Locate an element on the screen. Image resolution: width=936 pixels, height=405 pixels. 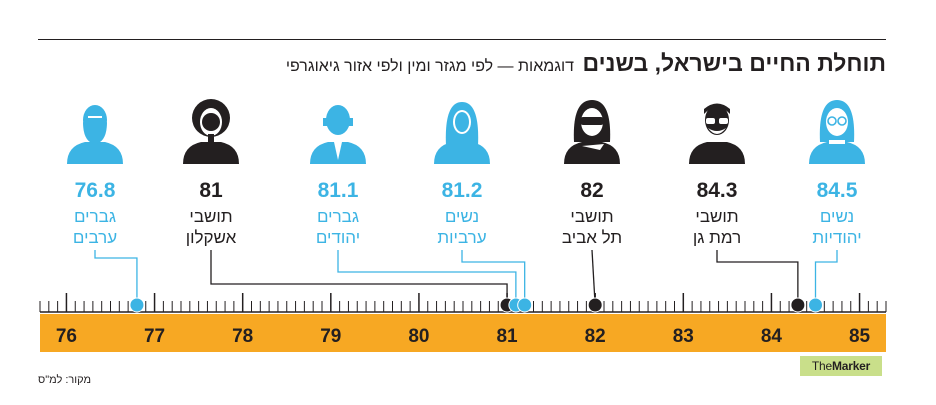
x-tick-label: 77 is located at coordinates (154, 336).